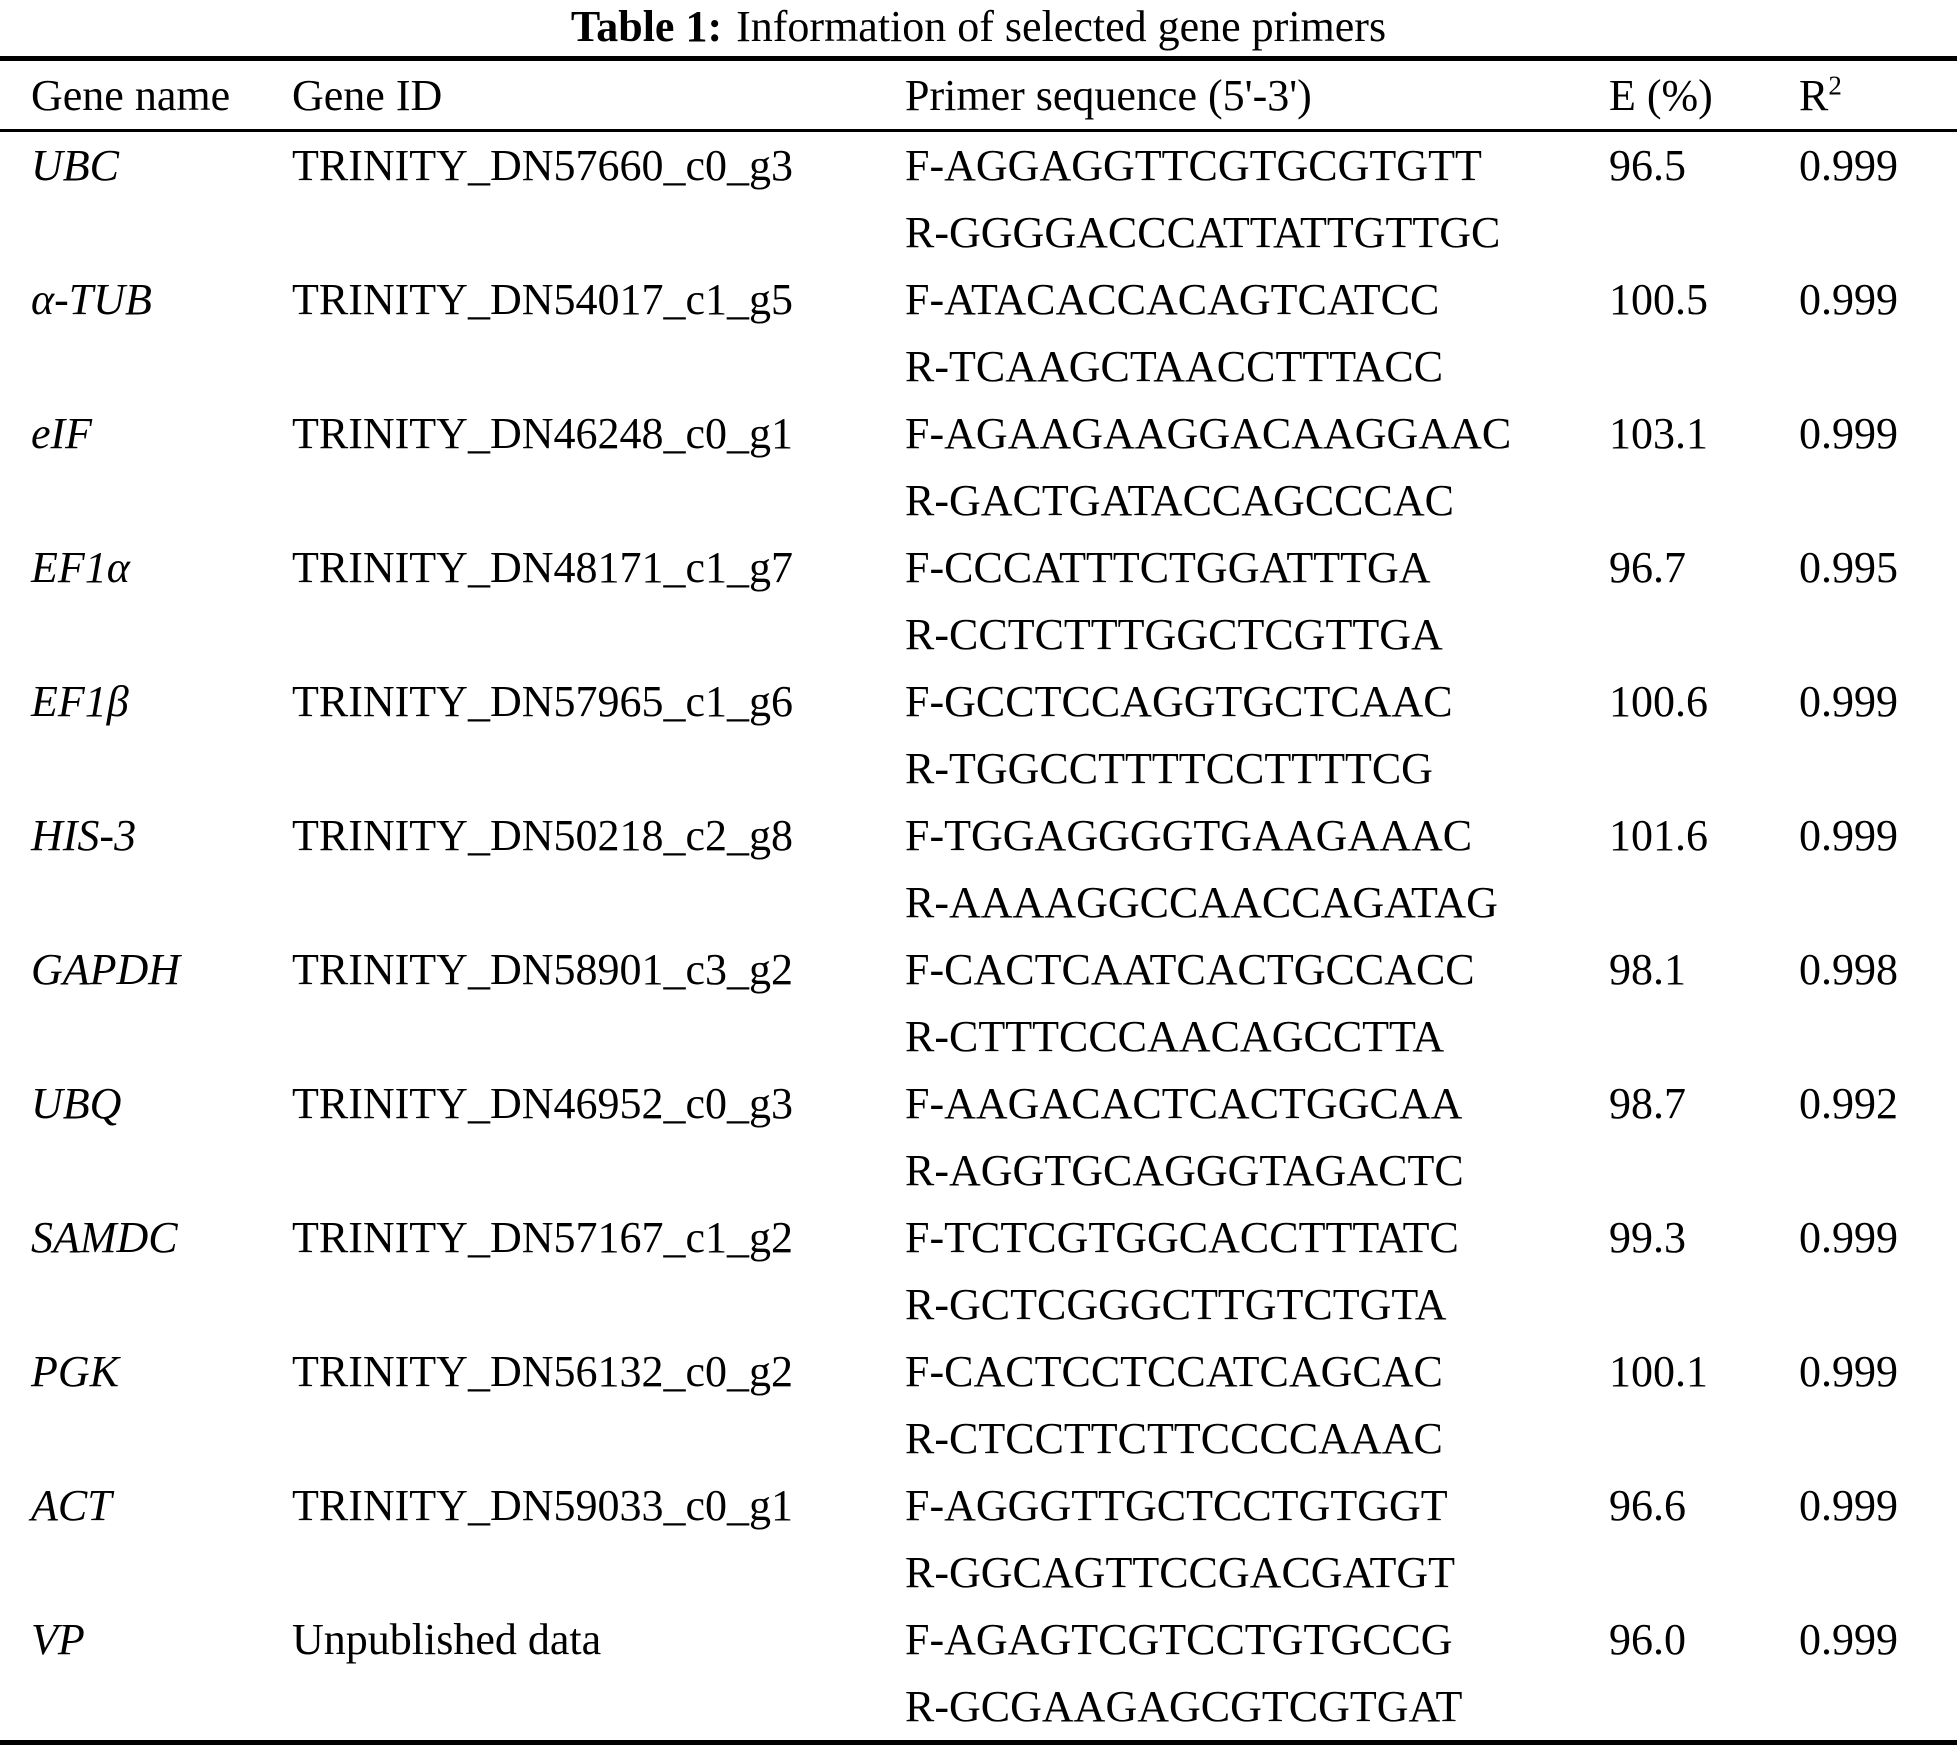  Describe the element at coordinates (1179, 500) in the screenshot. I see `primer-reverse: R-GACTGATACCAGCCCAC` at that location.